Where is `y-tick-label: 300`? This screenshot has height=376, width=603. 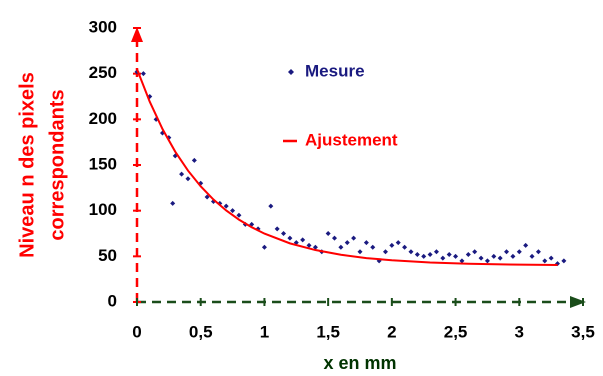
y-tick-label: 300 is located at coordinates (103, 26).